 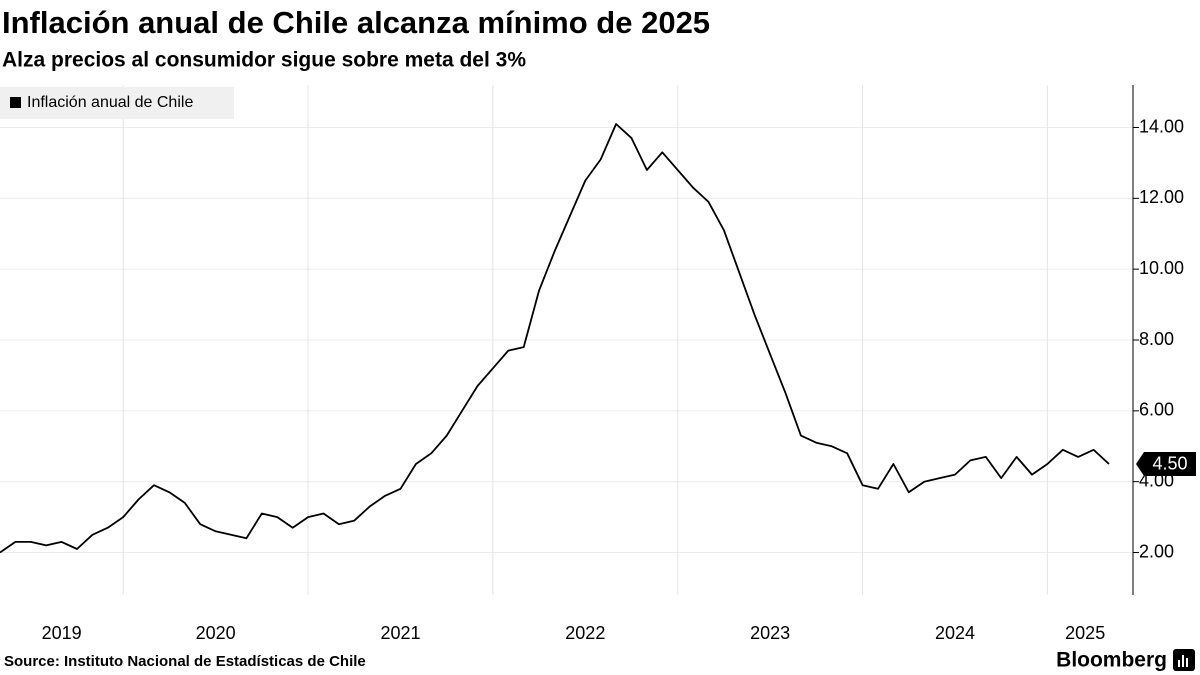 What do you see at coordinates (1161, 197) in the screenshot?
I see `y-tick-label: 12.00` at bounding box center [1161, 197].